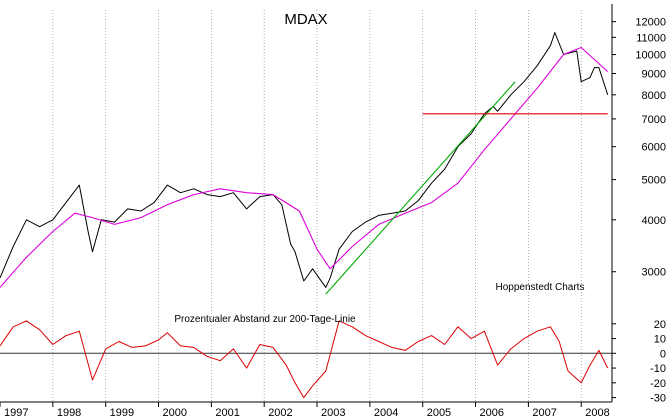 The height and width of the screenshot is (420, 669). What do you see at coordinates (122, 413) in the screenshot?
I see `x-tick-label-1999: 1999` at bounding box center [122, 413].